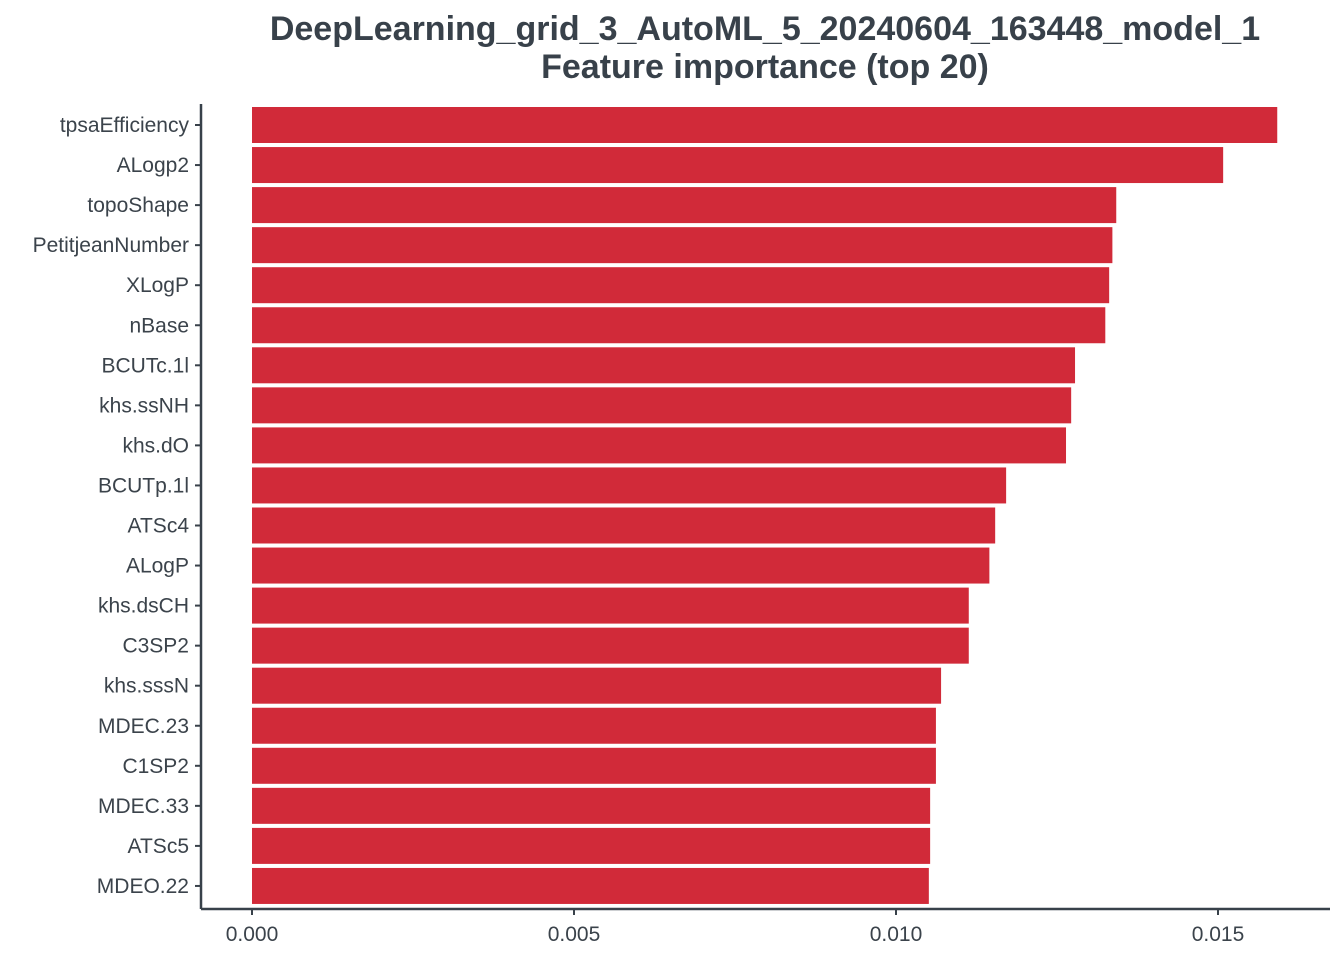  What do you see at coordinates (738, 165) in the screenshot?
I see `bar-ALogp2` at bounding box center [738, 165].